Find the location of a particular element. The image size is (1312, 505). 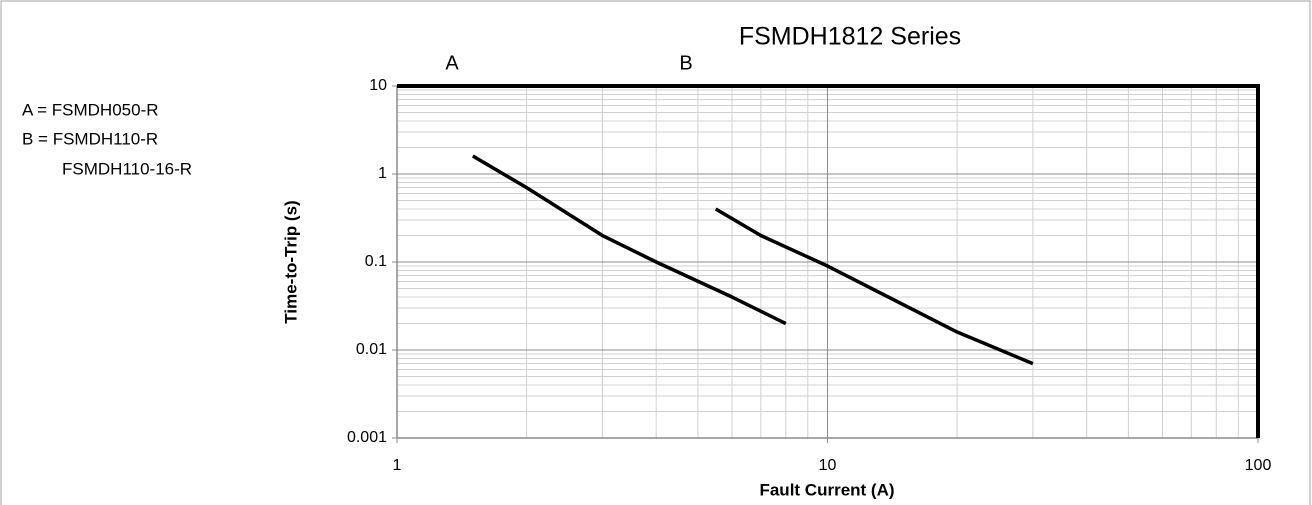

y-tick-label: 0.001 is located at coordinates (367, 437).